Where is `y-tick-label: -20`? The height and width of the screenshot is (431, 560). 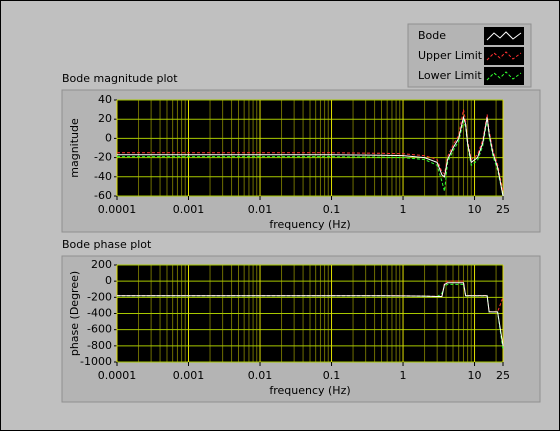
y-tick-label: -20 is located at coordinates (103, 157).